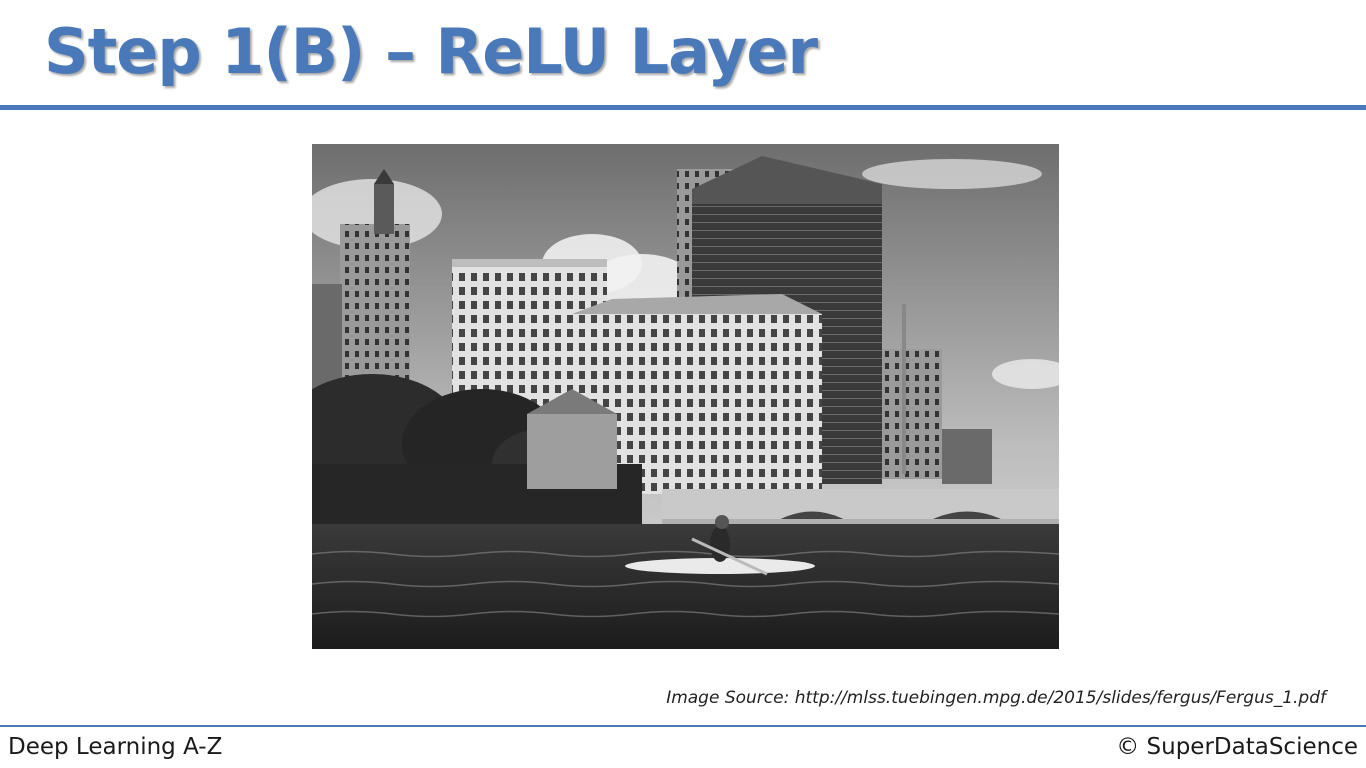  Describe the element at coordinates (115, 747) in the screenshot. I see `course-name: Deep Learning A-Z` at that location.